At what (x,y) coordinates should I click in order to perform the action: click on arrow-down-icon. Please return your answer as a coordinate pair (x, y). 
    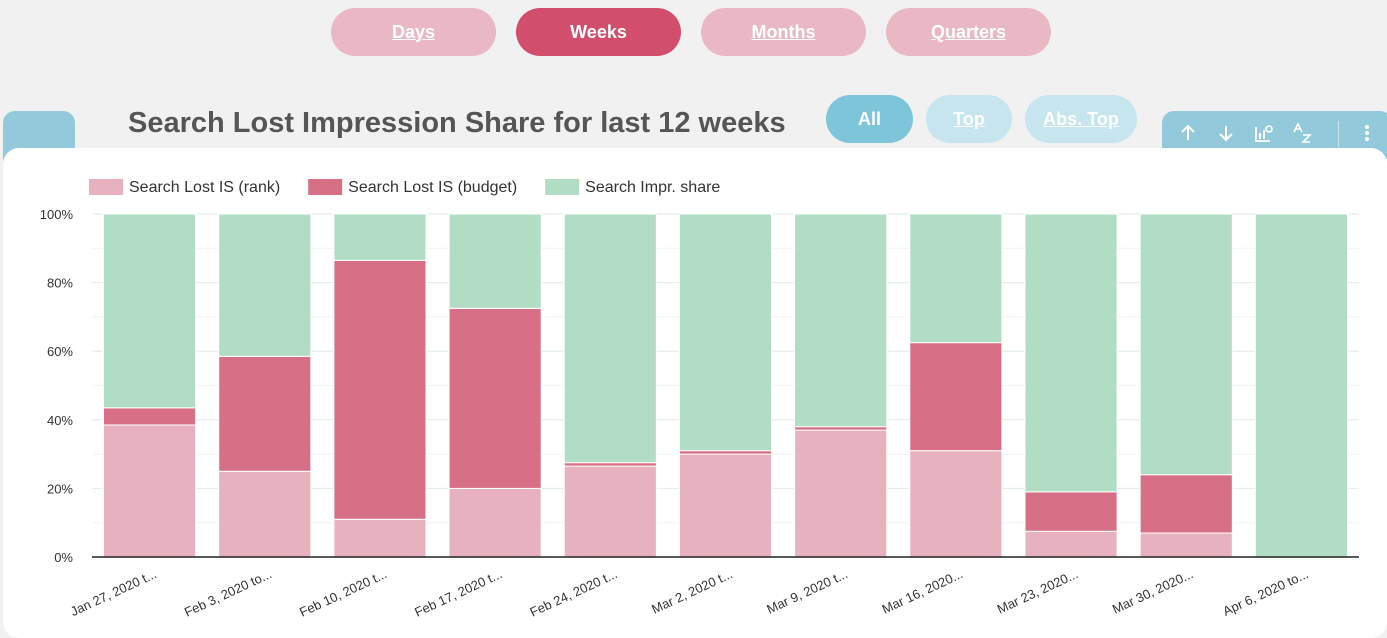
    Looking at the image, I should click on (1226, 133).